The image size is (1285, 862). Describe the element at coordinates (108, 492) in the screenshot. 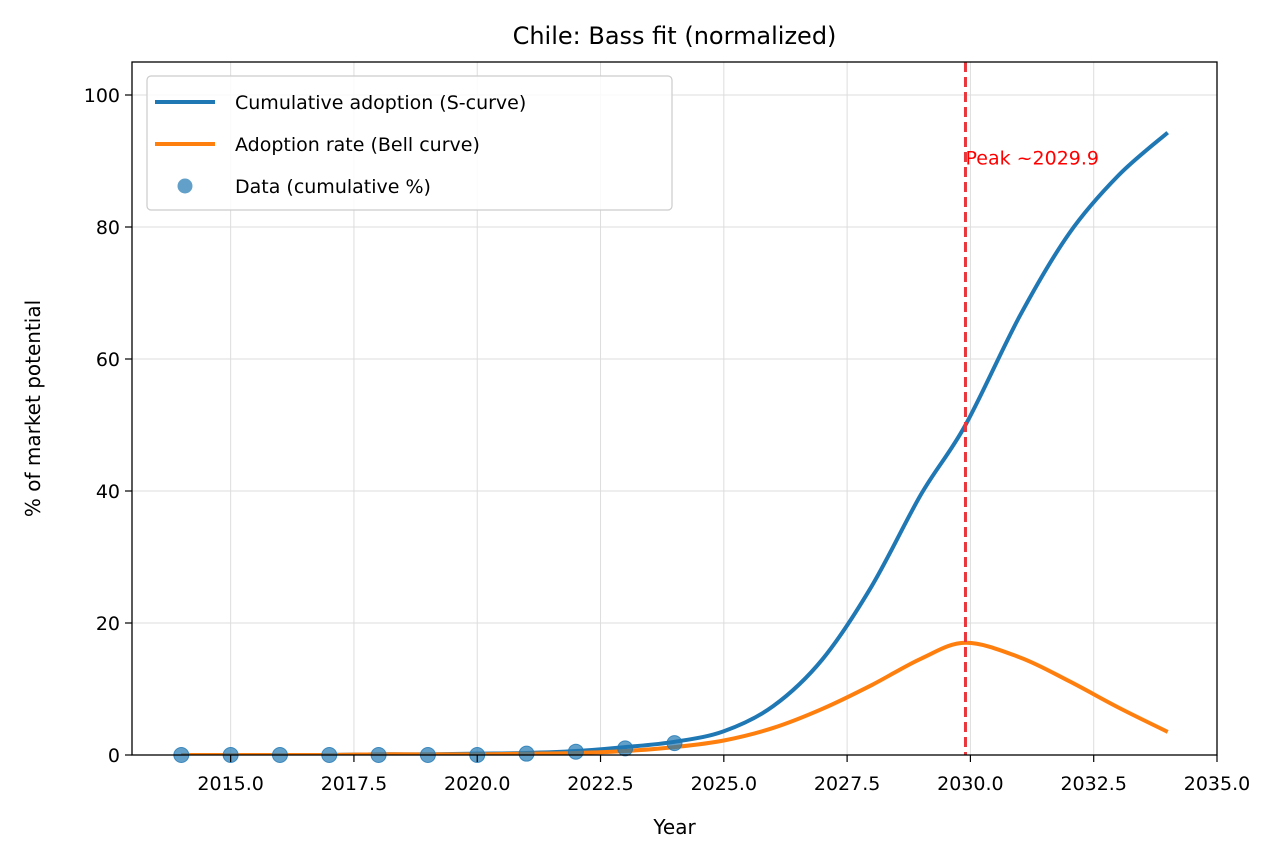

I see `y-tick-label: 40` at that location.